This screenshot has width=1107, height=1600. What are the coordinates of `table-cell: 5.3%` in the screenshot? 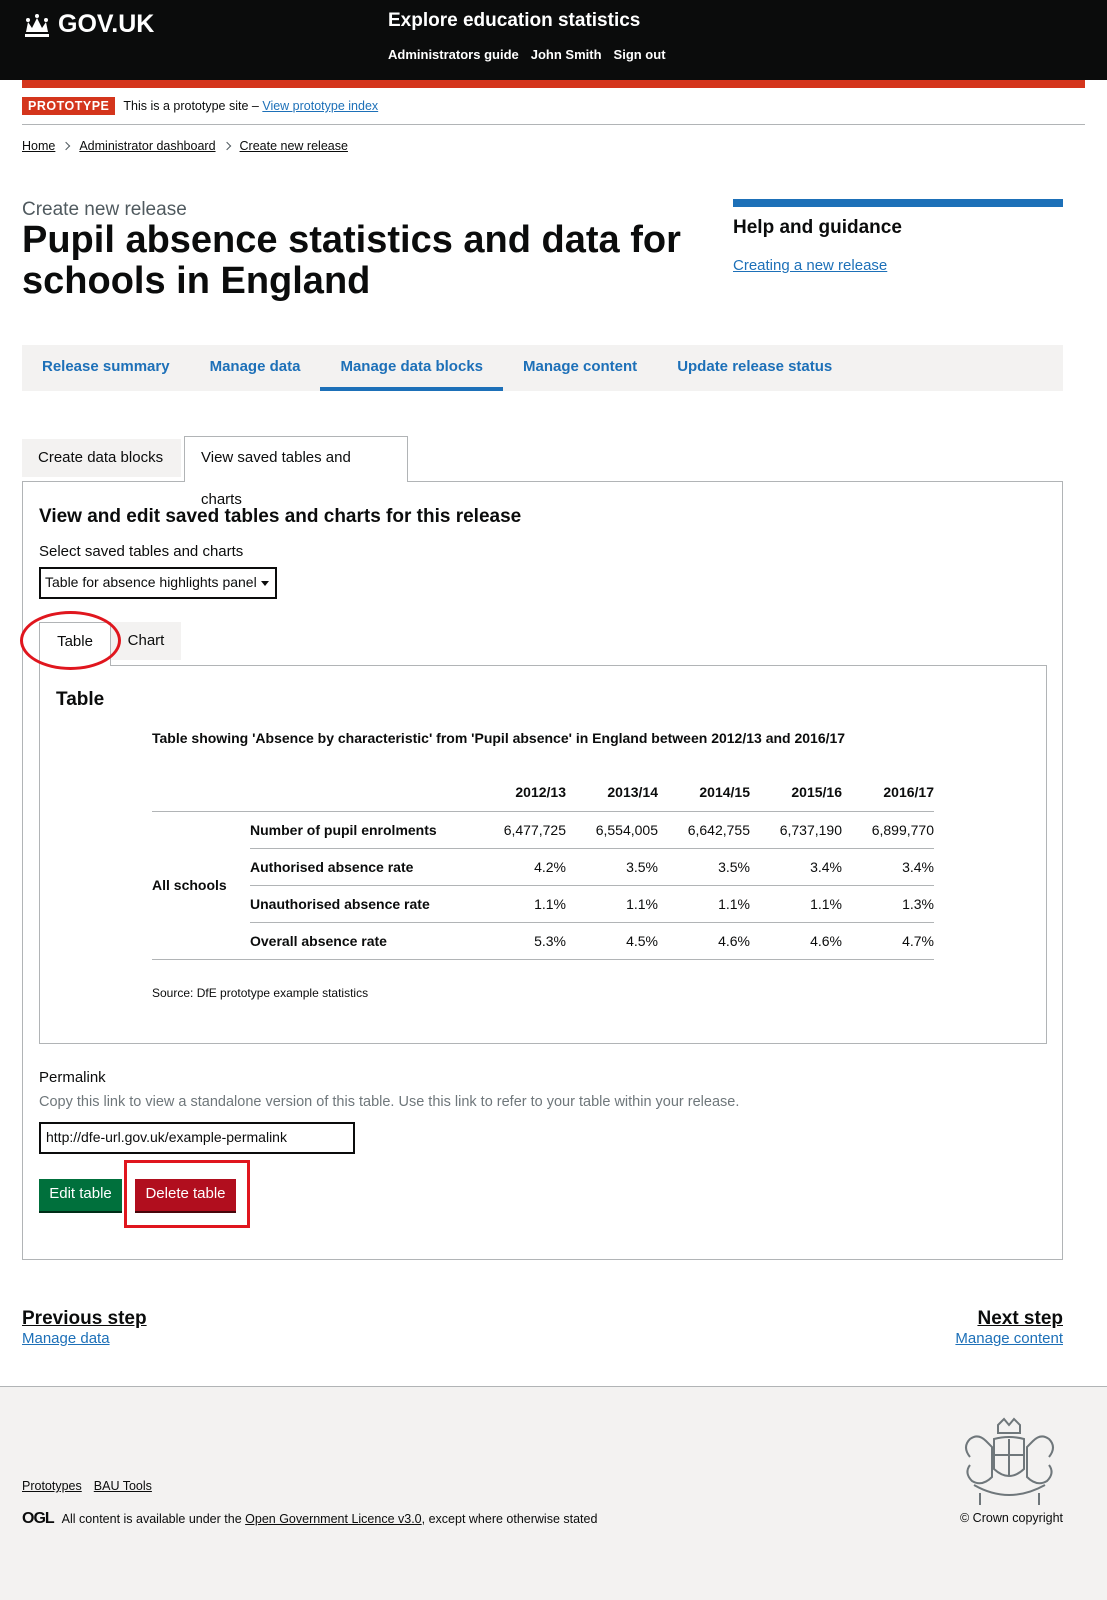 It's located at (520, 941).